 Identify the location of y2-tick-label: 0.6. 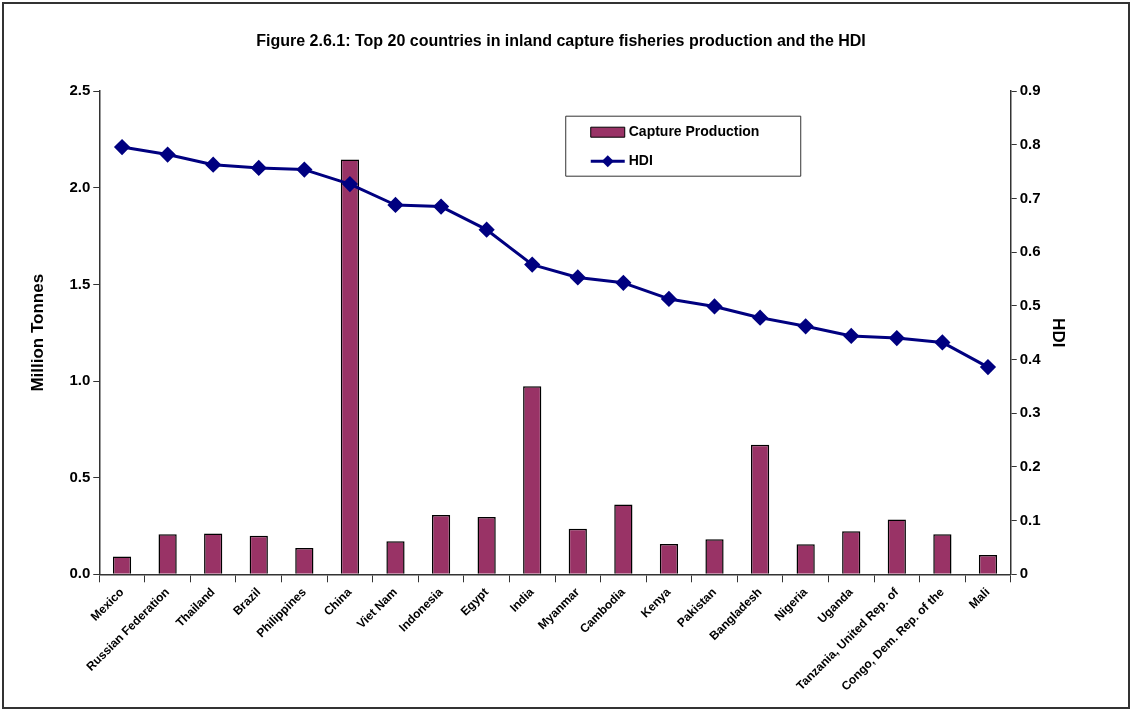
(1030, 251).